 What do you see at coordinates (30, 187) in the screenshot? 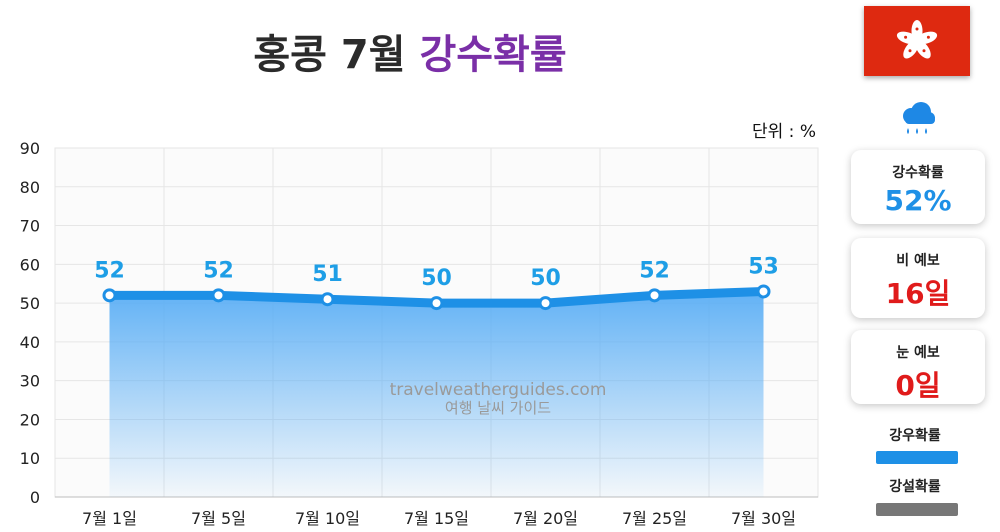
I see `y-tick-label: 80` at bounding box center [30, 187].